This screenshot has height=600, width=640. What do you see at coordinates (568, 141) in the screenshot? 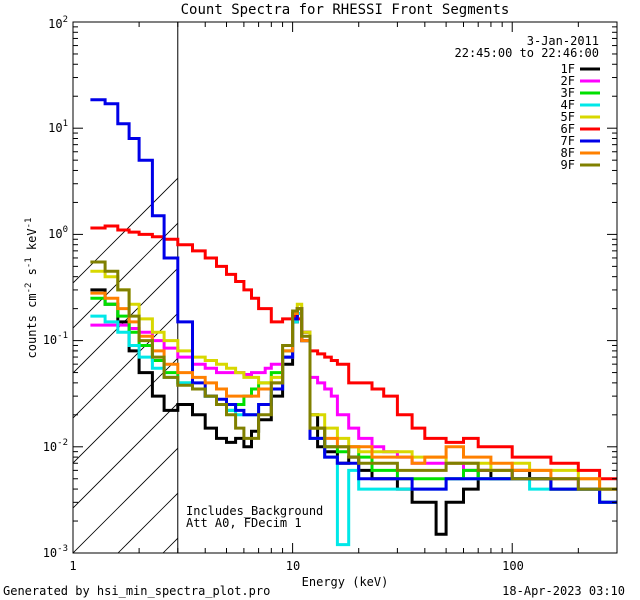
I see `legend-label-7F: 7F` at bounding box center [568, 141].